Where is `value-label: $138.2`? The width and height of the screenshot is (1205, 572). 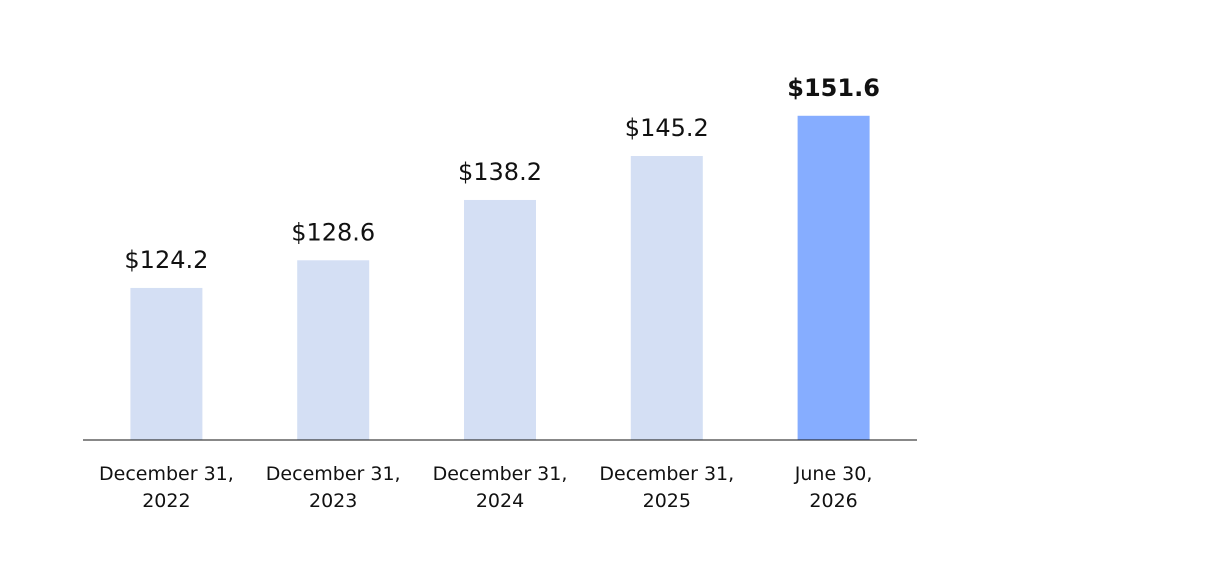
value-label: $138.2 is located at coordinates (500, 172).